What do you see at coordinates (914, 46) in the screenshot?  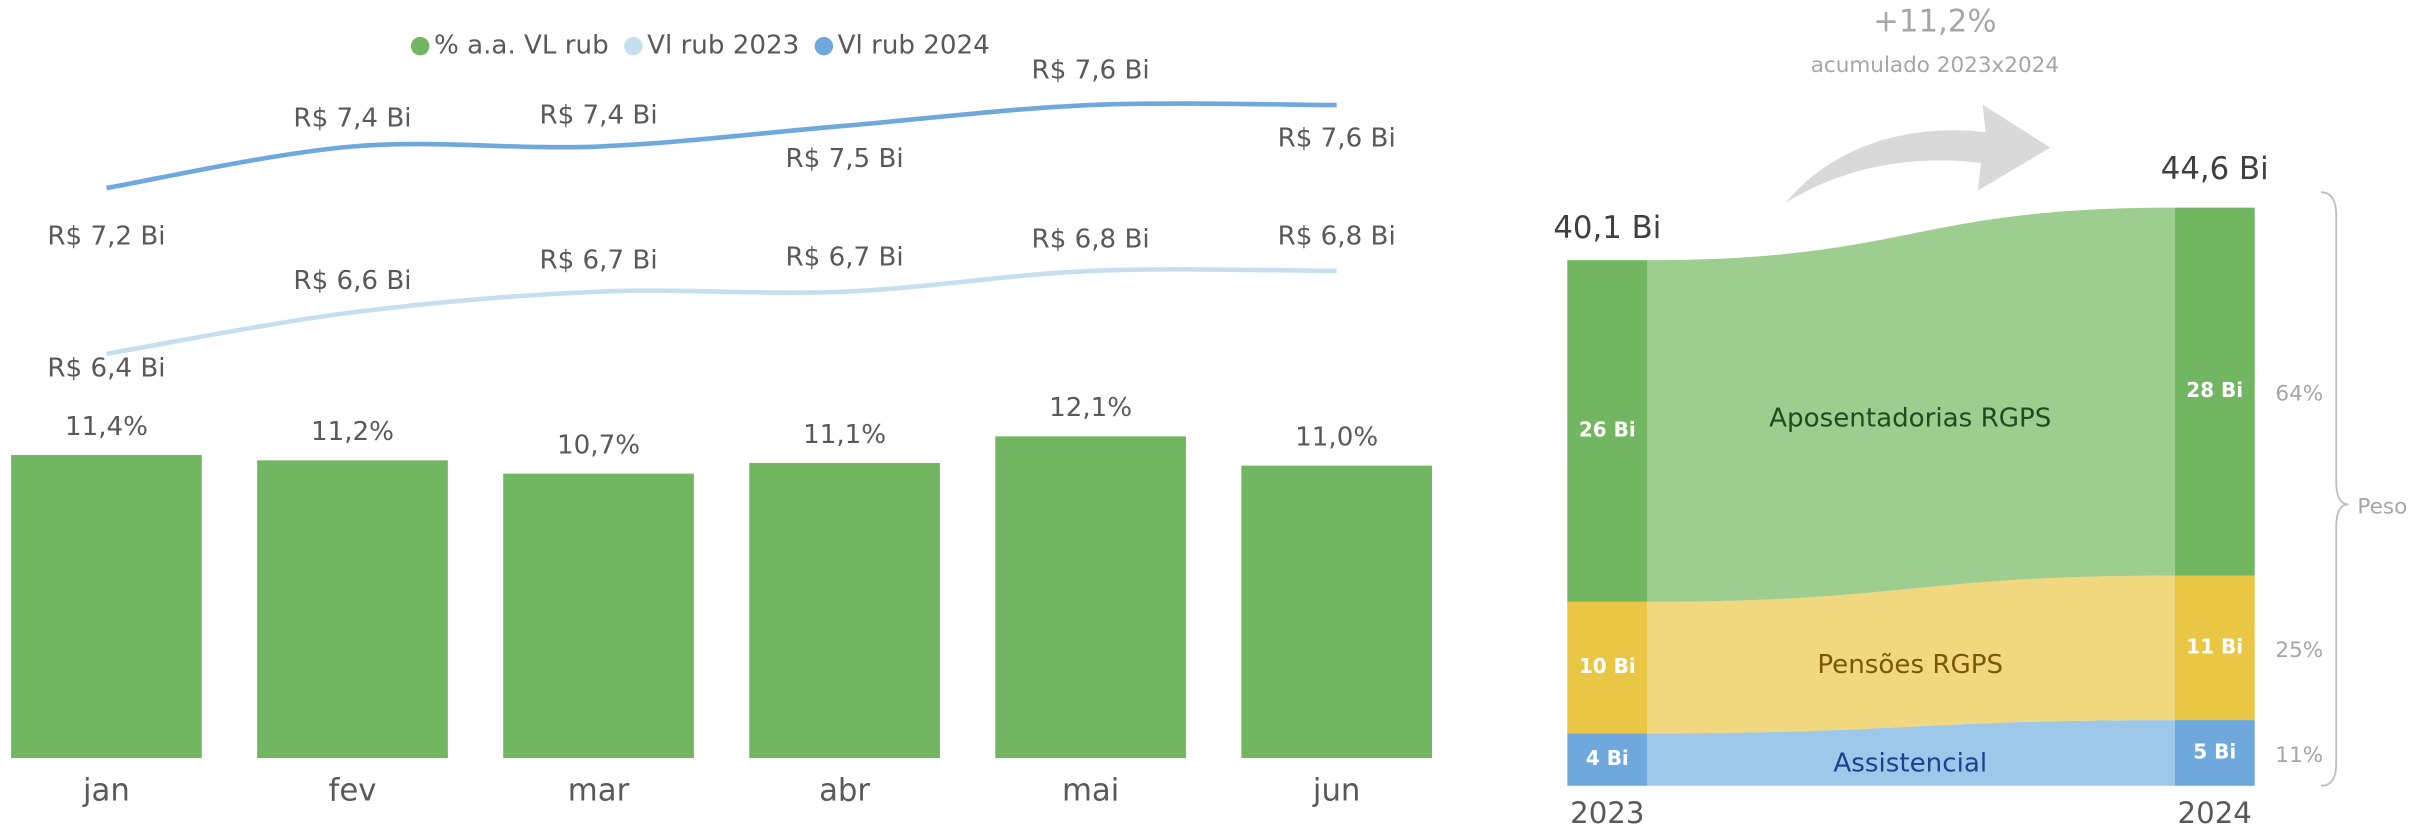 I see `legend-label: Vl rub 2024` at bounding box center [914, 46].